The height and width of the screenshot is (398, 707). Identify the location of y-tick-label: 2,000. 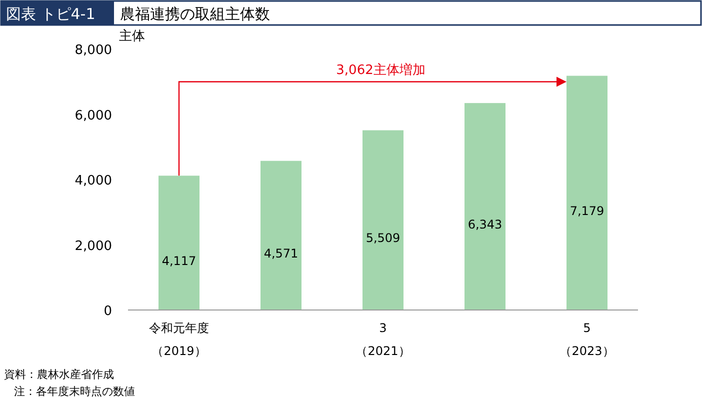
(93, 246).